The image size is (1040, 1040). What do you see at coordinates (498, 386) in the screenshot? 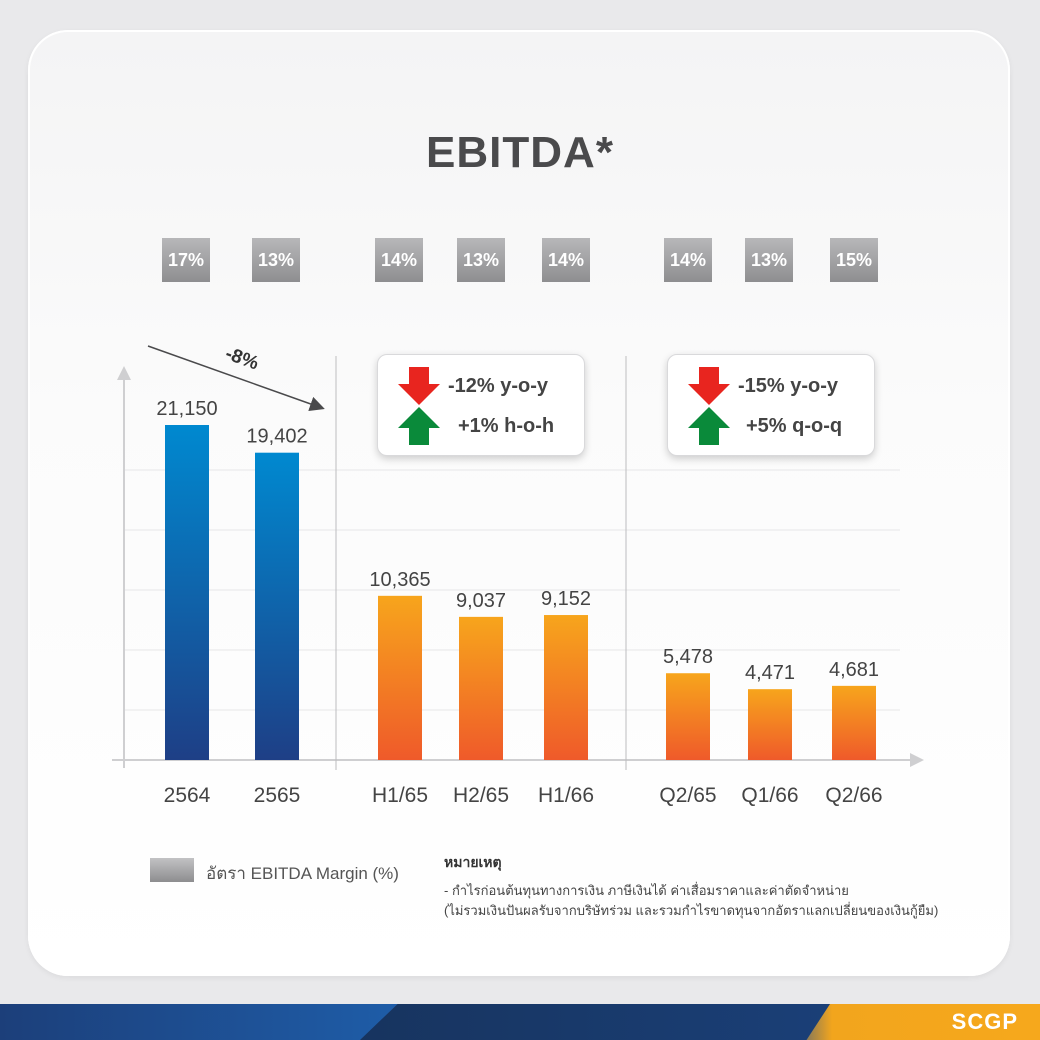
I see `yoy-change: -12% y-o-y` at bounding box center [498, 386].